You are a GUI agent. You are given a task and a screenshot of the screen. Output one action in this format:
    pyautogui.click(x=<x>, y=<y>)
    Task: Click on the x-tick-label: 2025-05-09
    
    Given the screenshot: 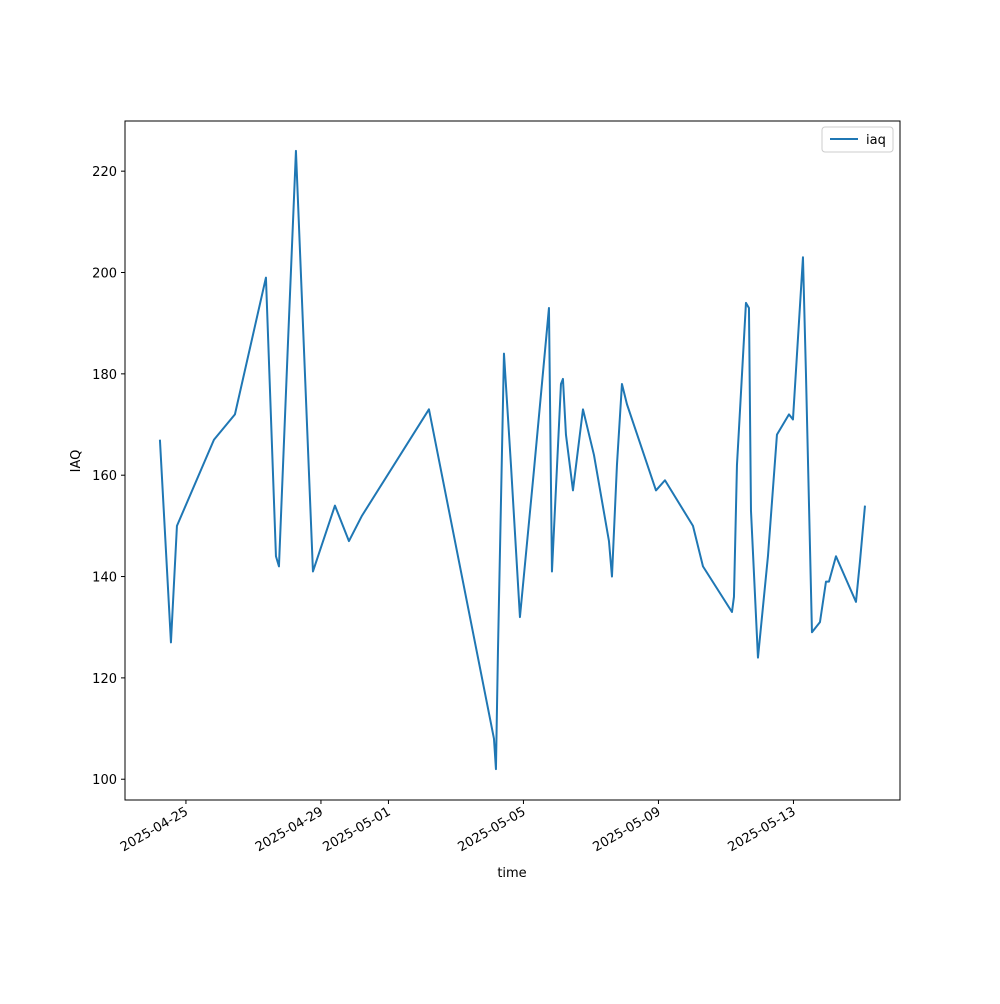 What is the action you would take?
    pyautogui.click(x=627, y=829)
    